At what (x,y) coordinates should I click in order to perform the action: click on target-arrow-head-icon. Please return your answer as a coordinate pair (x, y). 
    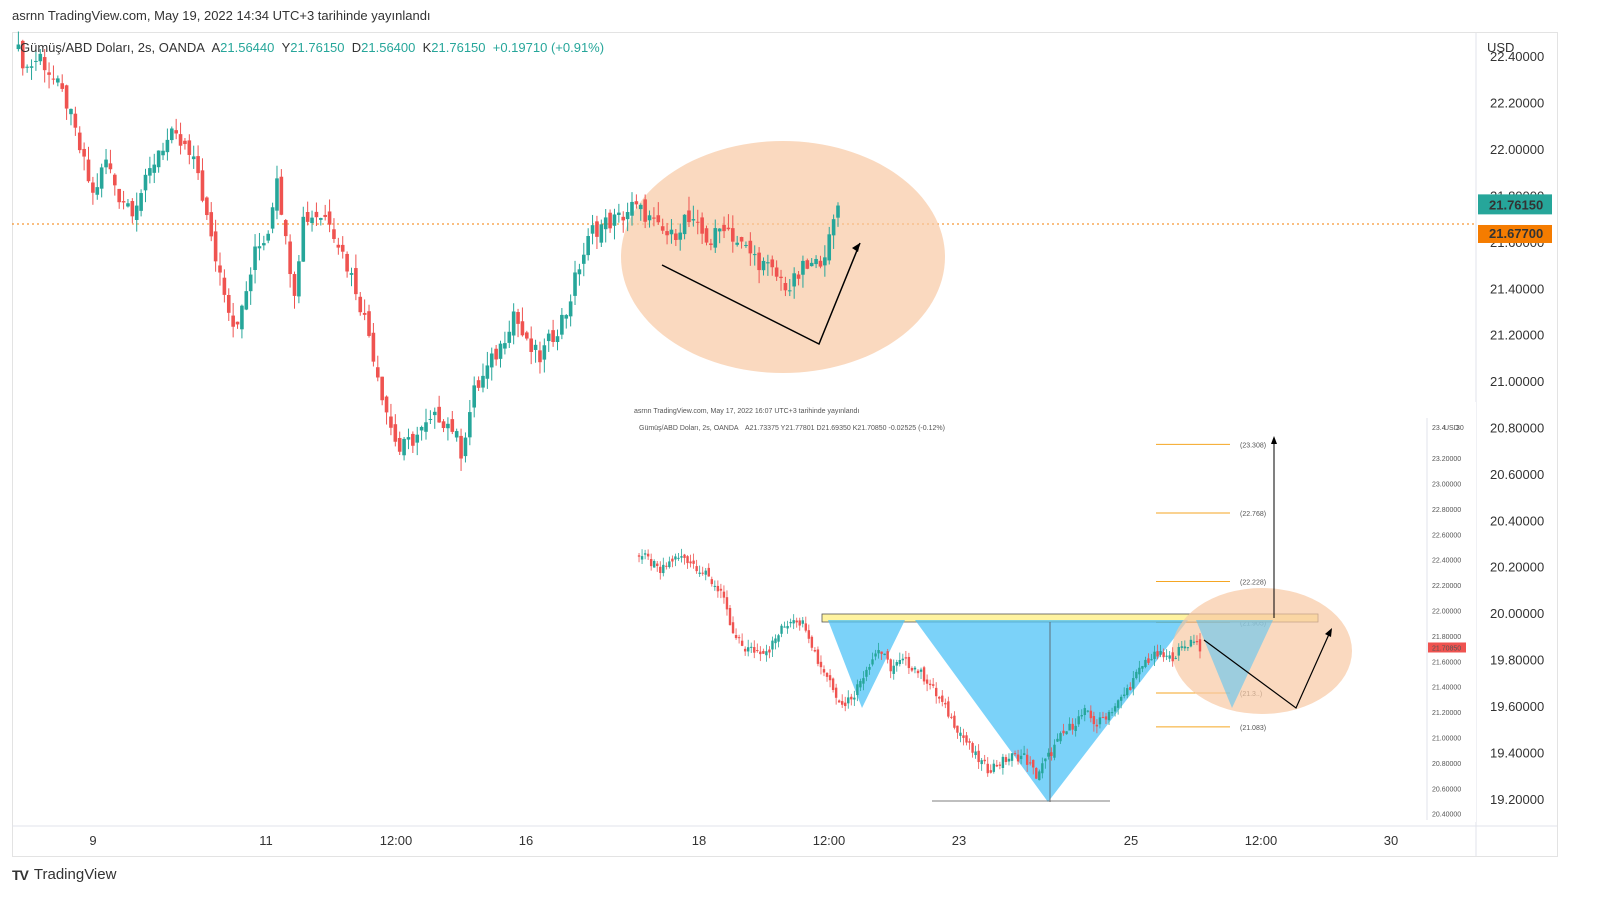
    Looking at the image, I should click on (1274, 440).